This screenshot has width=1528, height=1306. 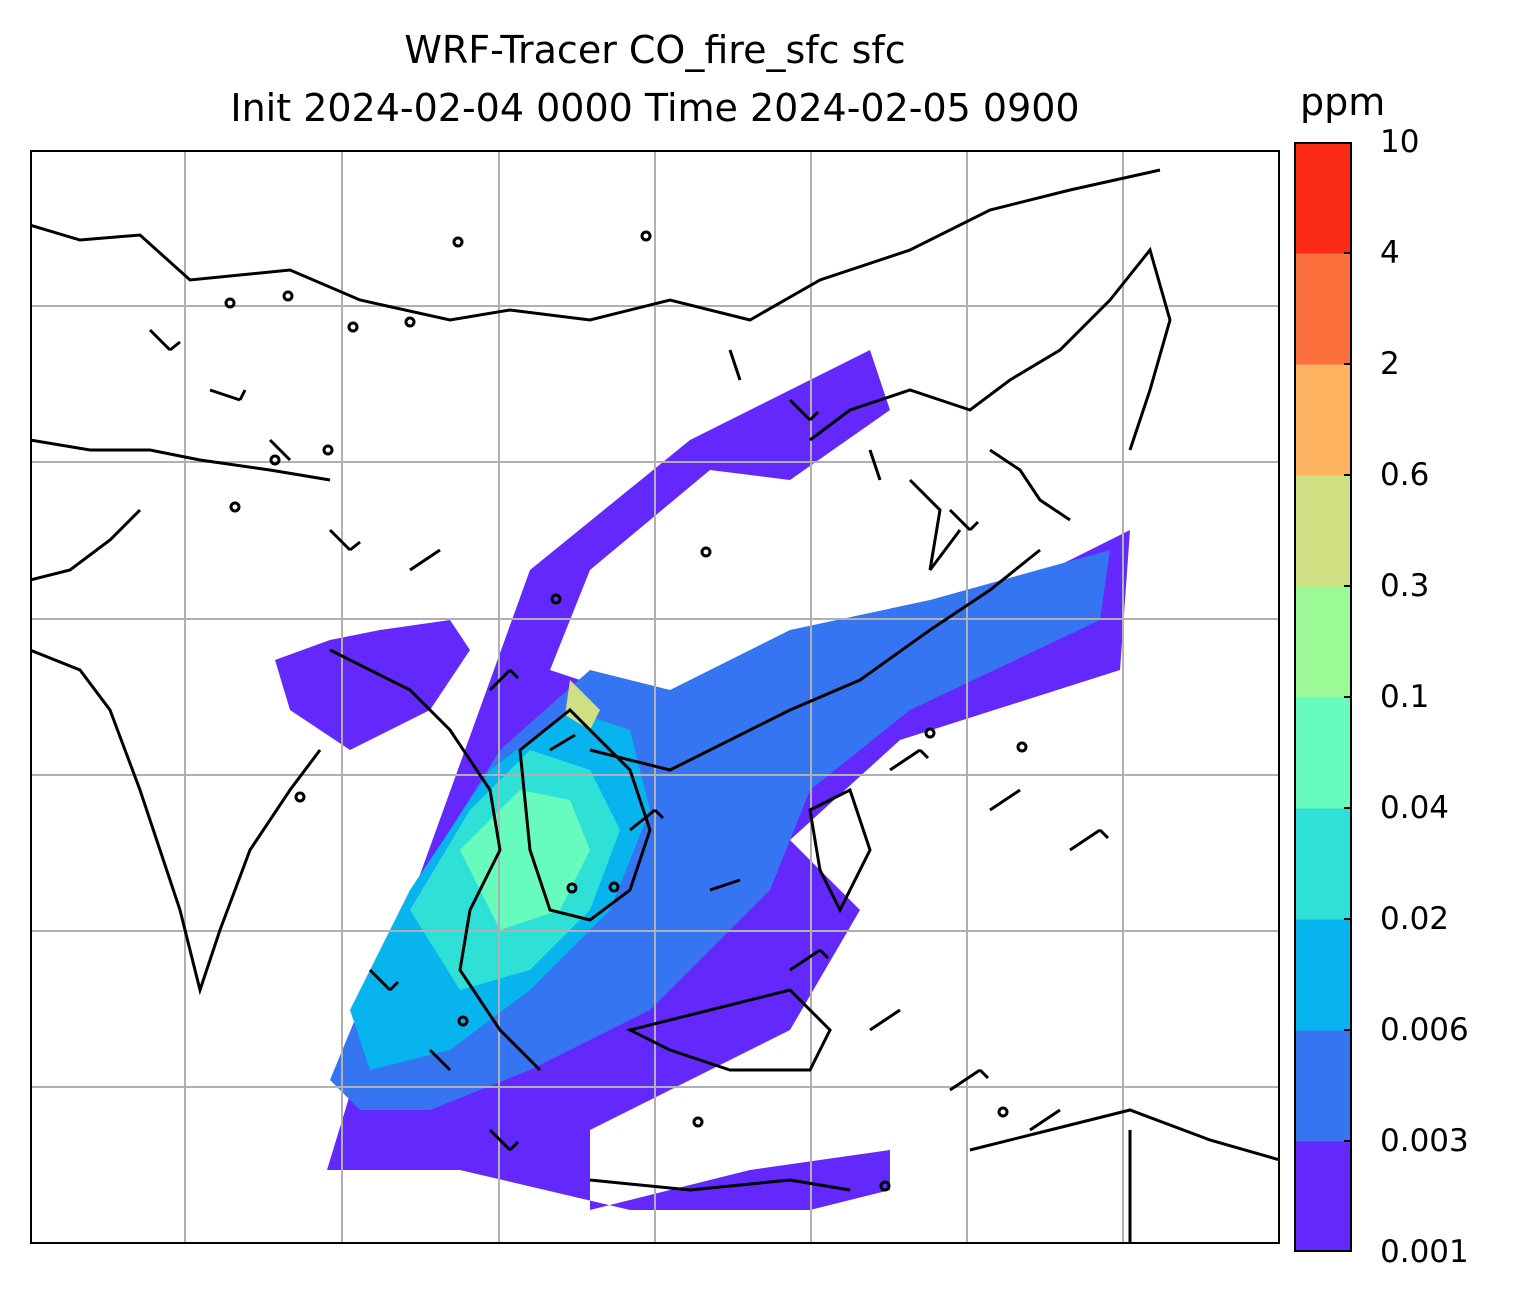 What do you see at coordinates (1415, 919) in the screenshot?
I see `colorbar-tick-label: 0.02` at bounding box center [1415, 919].